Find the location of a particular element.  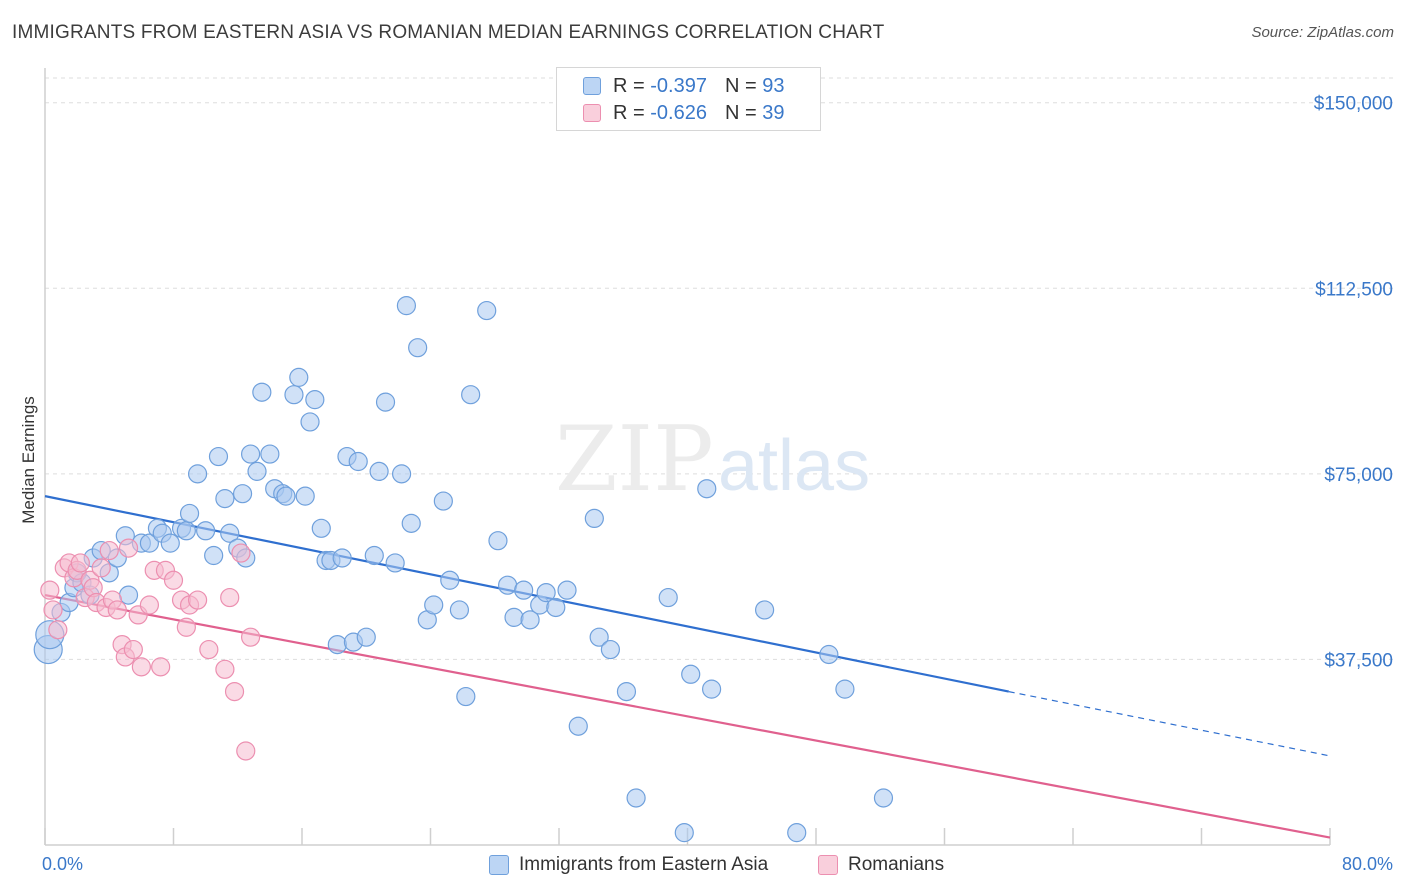

y-tick-label: $112,500 is located at coordinates (1354, 289).